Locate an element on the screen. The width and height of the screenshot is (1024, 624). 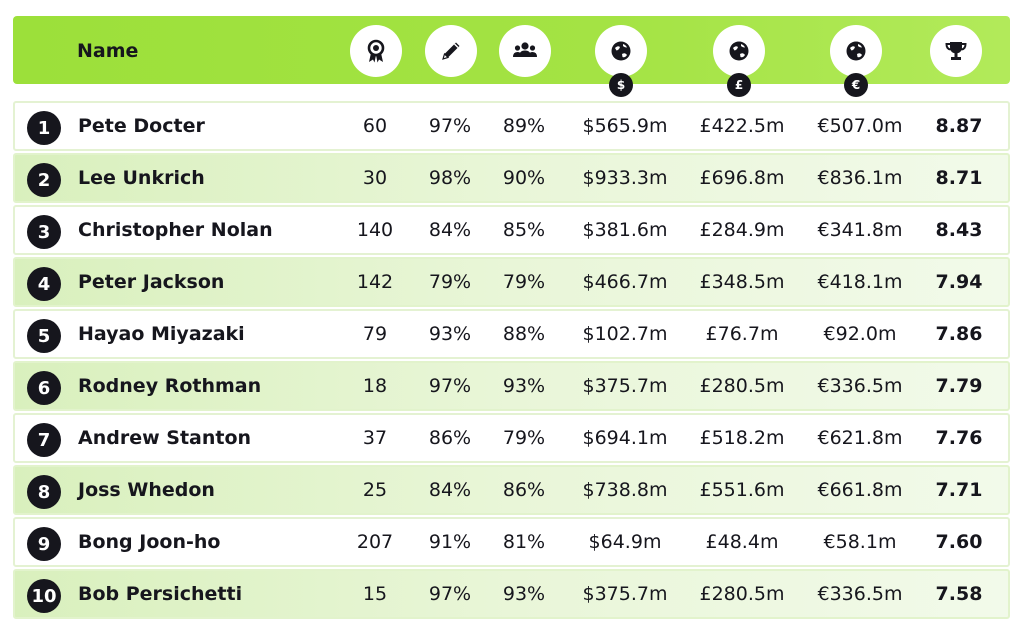
audience-value: 85% is located at coordinates (524, 230).